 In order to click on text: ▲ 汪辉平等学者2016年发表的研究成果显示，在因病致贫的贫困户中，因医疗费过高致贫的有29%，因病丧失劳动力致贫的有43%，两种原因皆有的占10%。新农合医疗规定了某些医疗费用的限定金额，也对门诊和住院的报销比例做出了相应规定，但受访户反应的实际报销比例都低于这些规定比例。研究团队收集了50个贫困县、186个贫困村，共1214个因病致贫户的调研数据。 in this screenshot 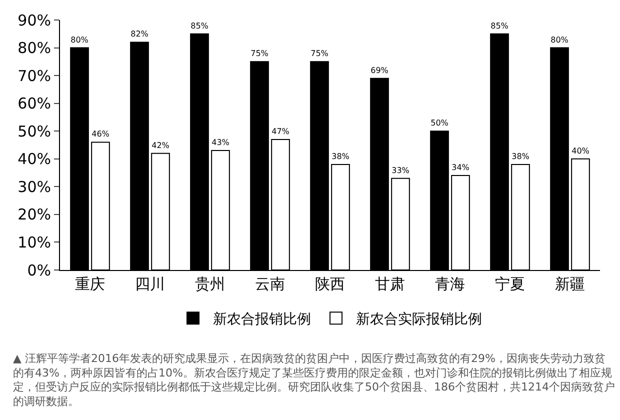, I will do `click(314, 380)`.